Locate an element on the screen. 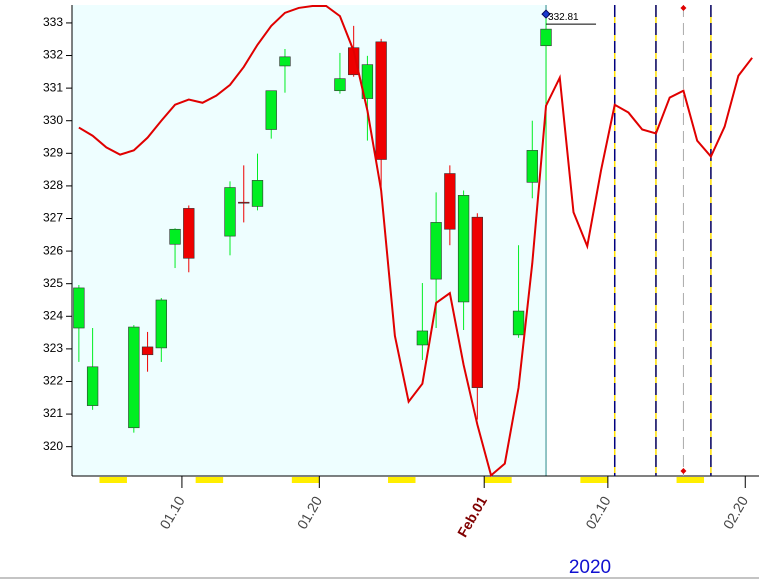  y-tick-label: 326 is located at coordinates (53, 250).